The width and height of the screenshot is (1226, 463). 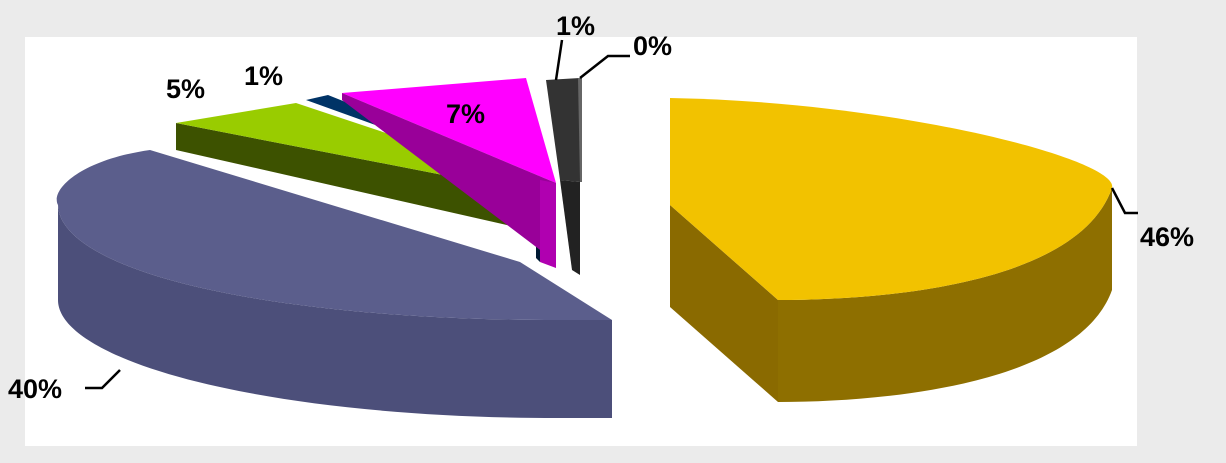 What do you see at coordinates (563, 130) in the screenshot?
I see `slice-5-top` at bounding box center [563, 130].